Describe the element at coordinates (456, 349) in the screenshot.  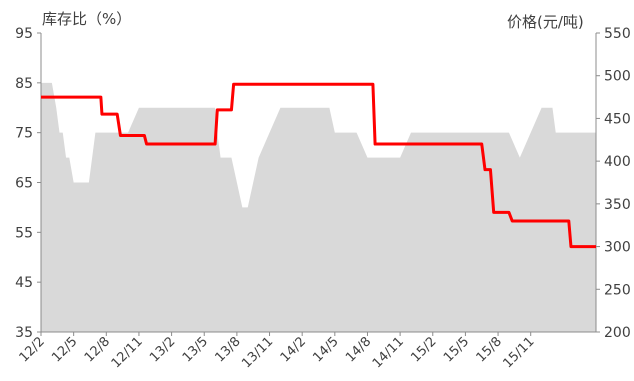
I see `x-tick-label: 15/5` at that location.